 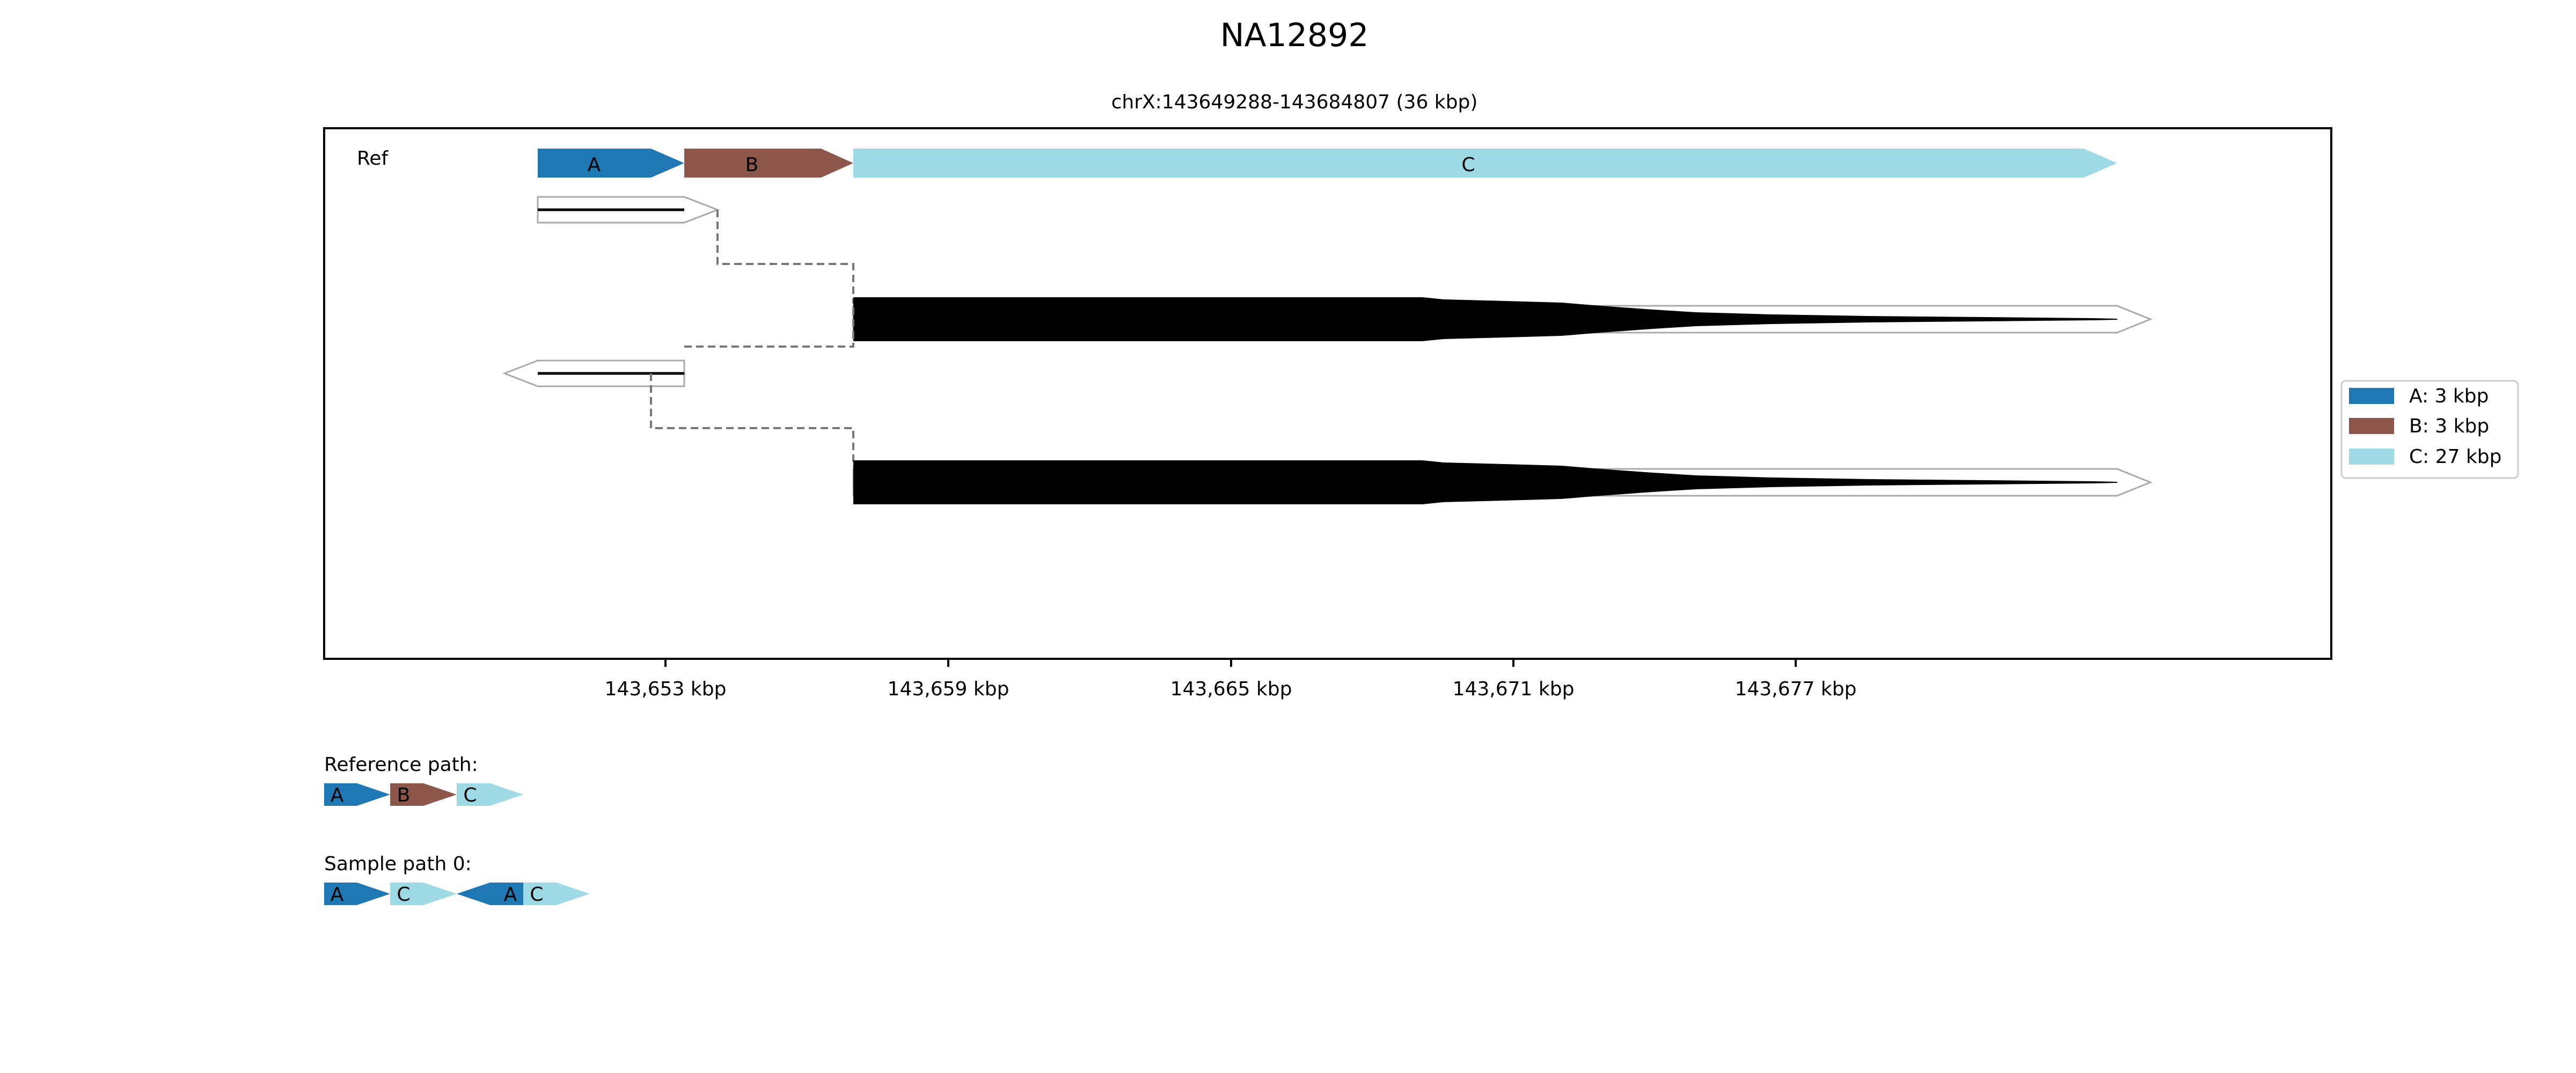 What do you see at coordinates (1294, 35) in the screenshot?
I see `figure-title: NA12892` at bounding box center [1294, 35].